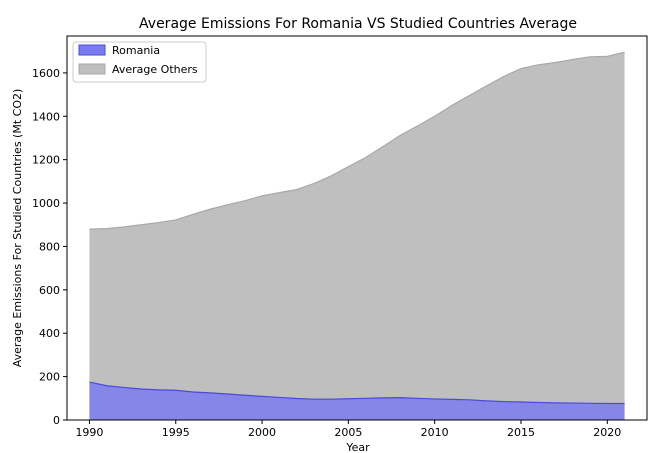 The width and height of the screenshot is (657, 453). I want to click on x-tick-label: 1995, so click(176, 432).